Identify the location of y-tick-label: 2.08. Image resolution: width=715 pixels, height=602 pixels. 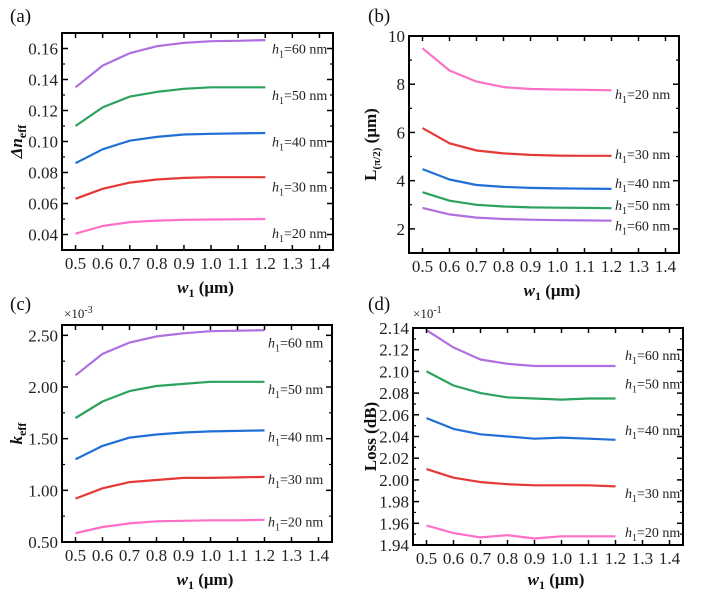
(394, 393).